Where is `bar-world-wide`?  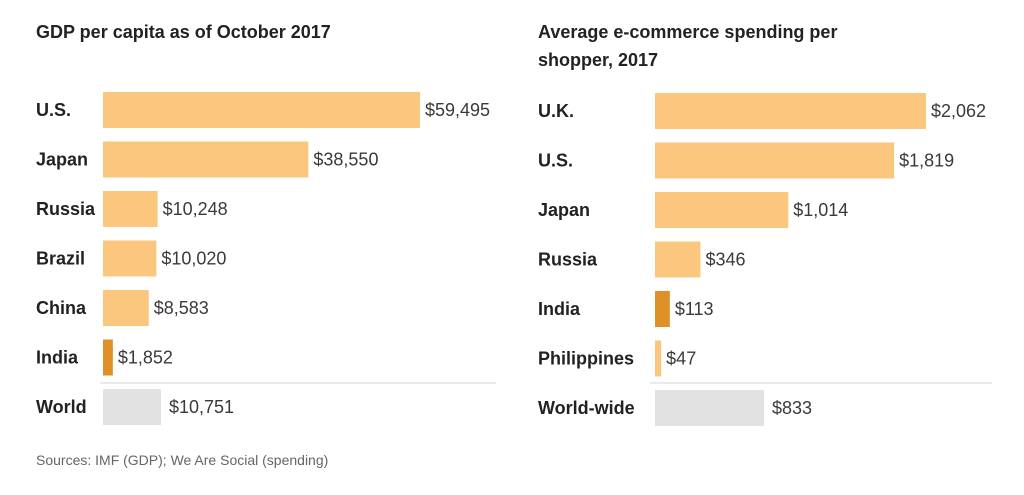 bar-world-wide is located at coordinates (709, 408).